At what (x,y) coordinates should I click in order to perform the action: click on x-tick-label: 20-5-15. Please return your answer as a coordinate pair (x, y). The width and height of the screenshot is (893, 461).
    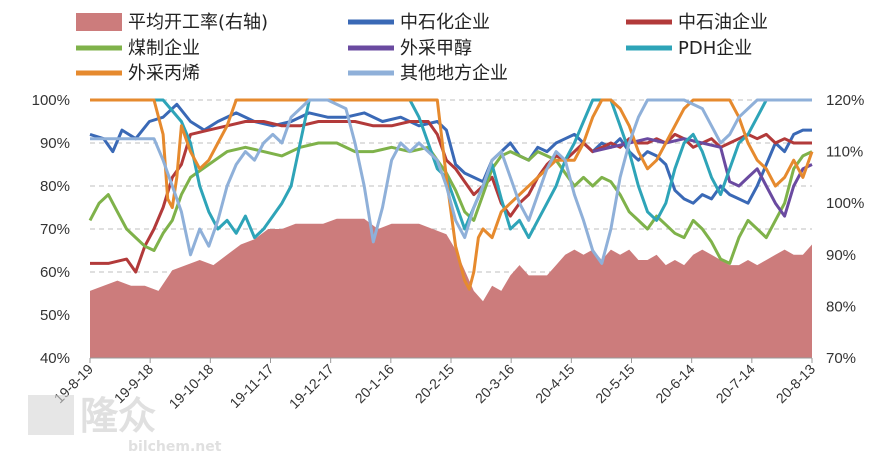
    Looking at the image, I should click on (615, 384).